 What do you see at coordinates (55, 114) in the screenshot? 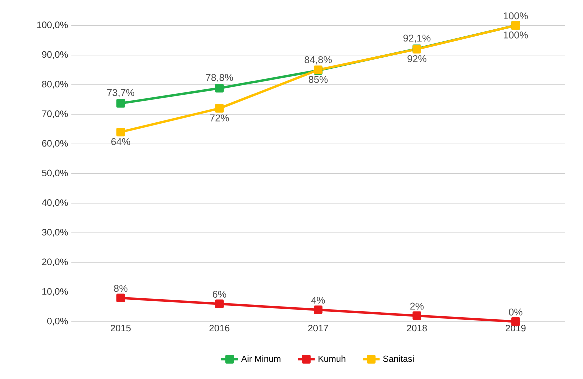
I see `y-tick-label: 70,0%` at bounding box center [55, 114].